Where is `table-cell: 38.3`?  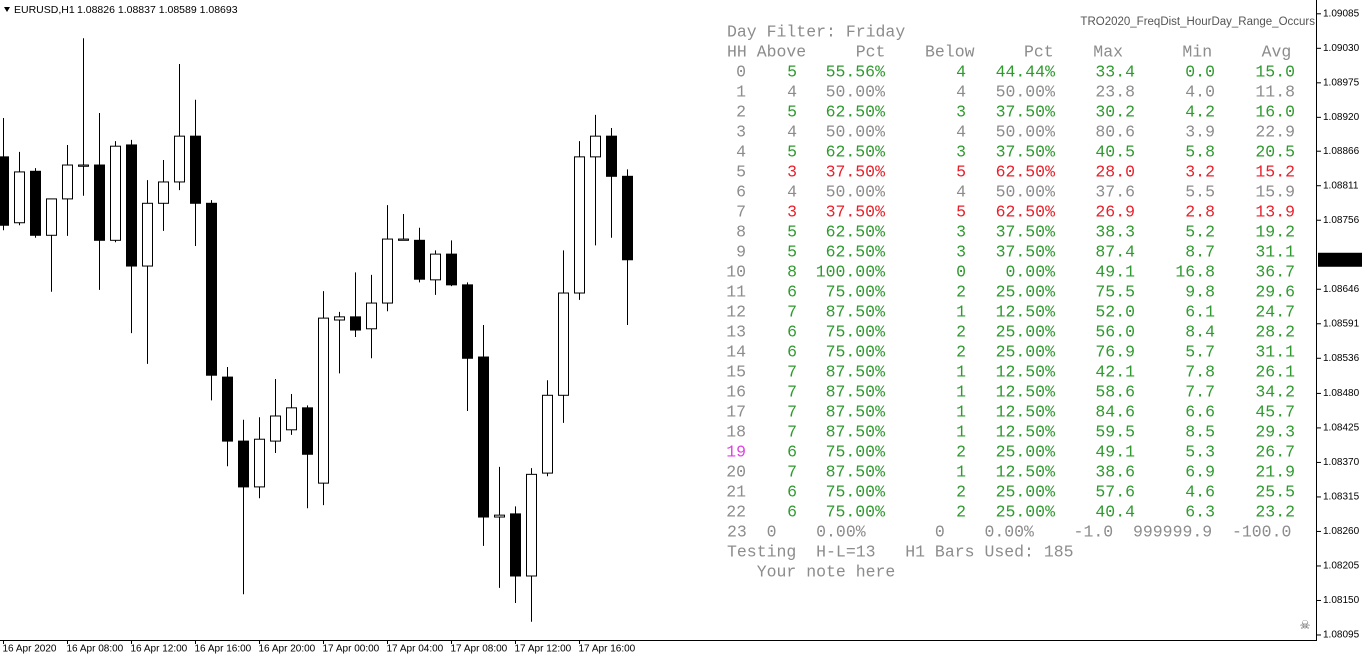 table-cell: 38.3 is located at coordinates (1115, 231).